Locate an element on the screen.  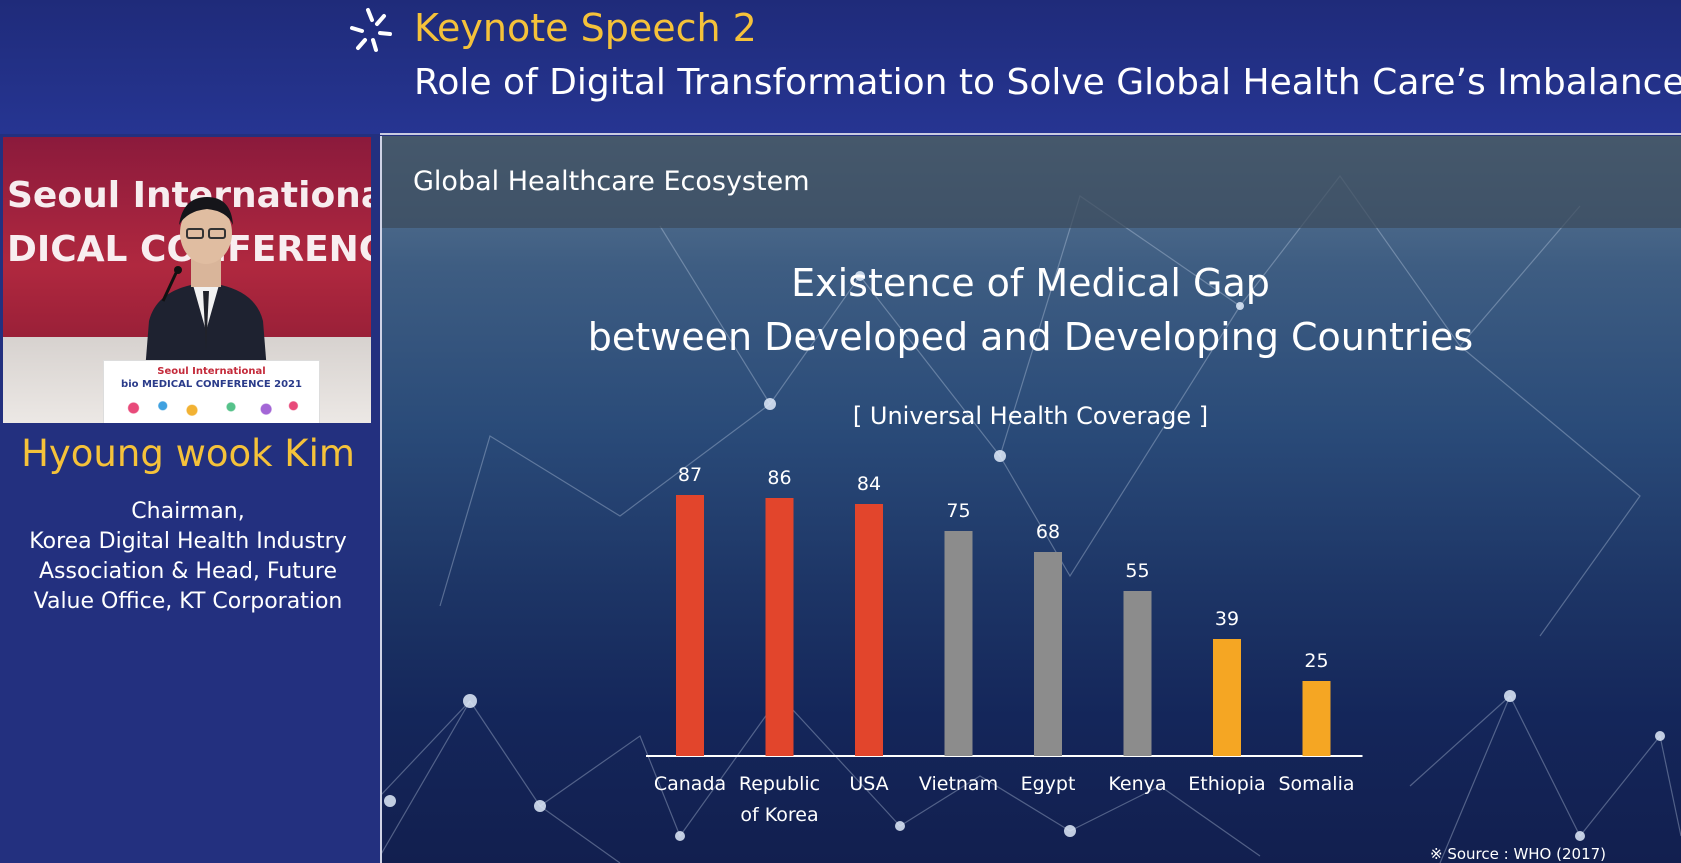
data-label: 25 is located at coordinates (1316, 661).